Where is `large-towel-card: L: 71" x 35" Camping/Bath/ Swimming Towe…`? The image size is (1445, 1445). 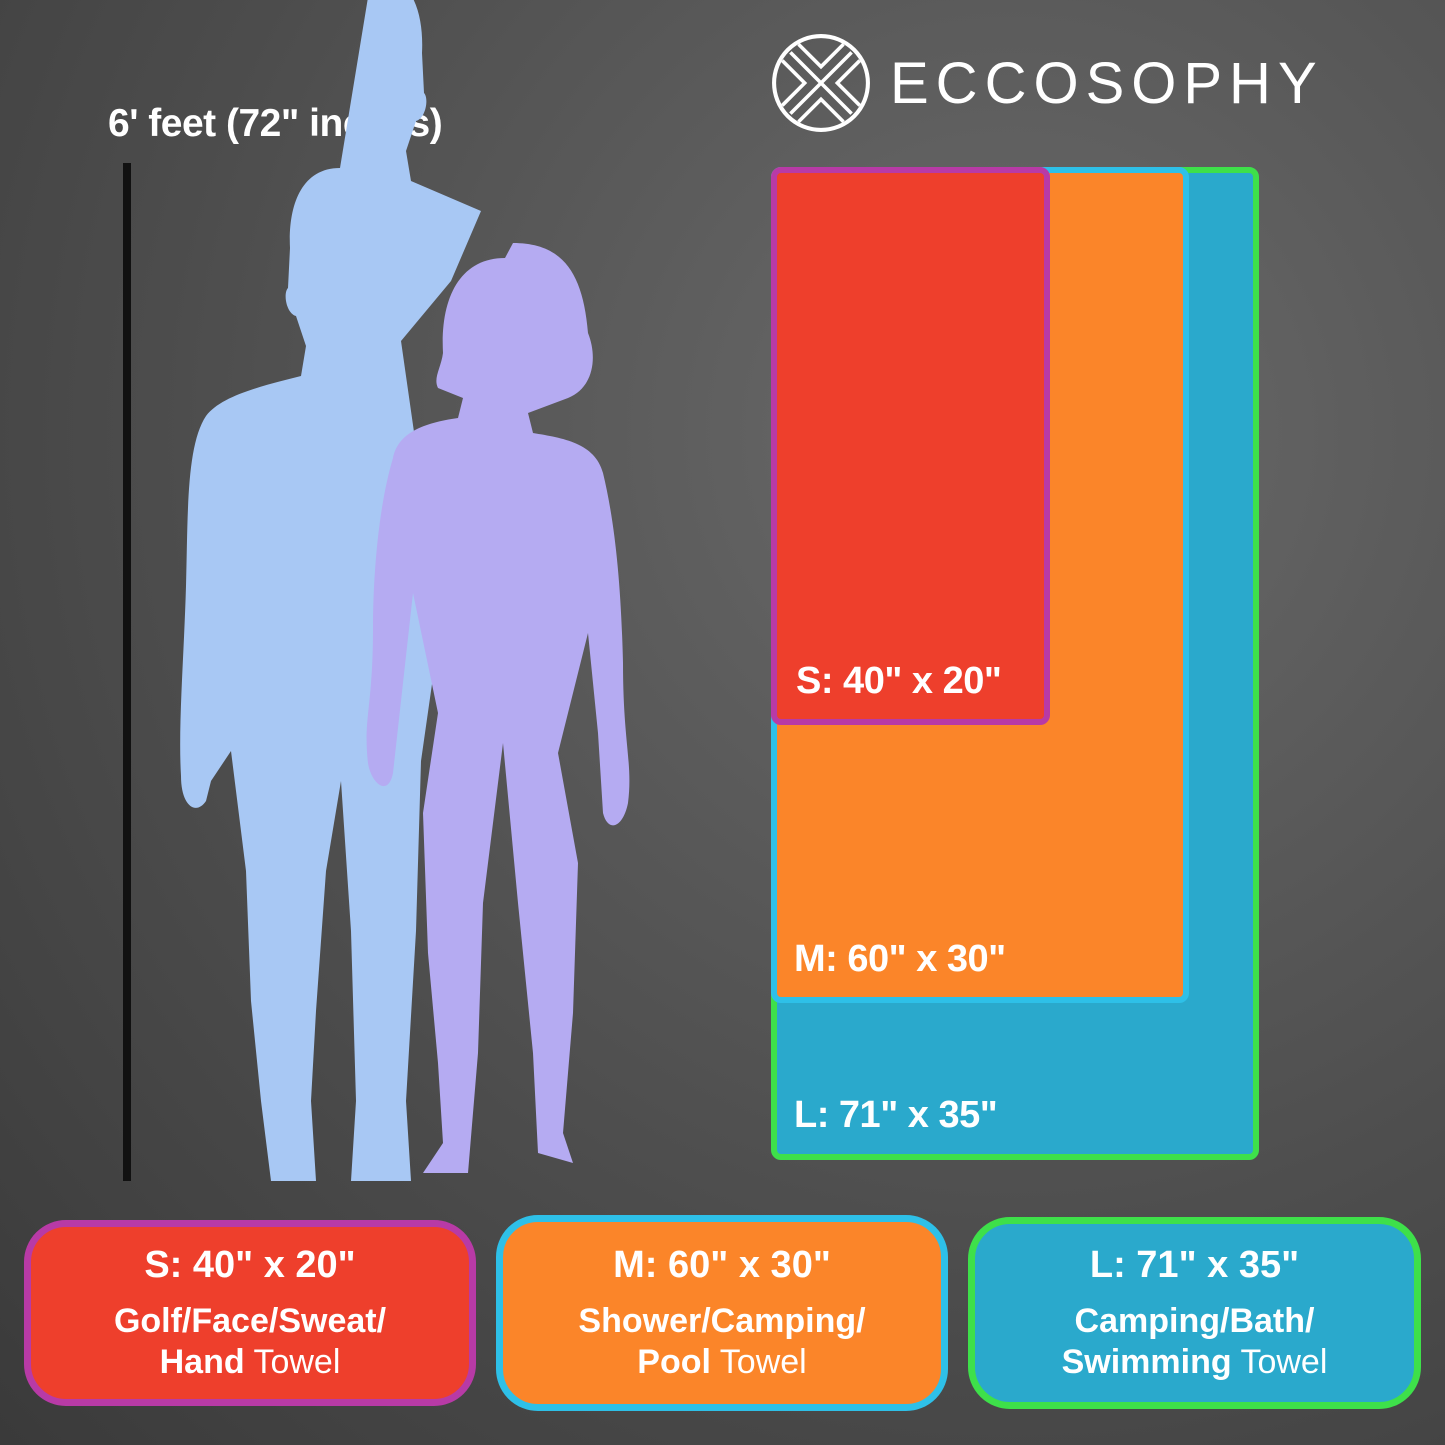
large-towel-card: L: 71" x 35" Camping/Bath/ Swimming Towe… is located at coordinates (1194, 1313).